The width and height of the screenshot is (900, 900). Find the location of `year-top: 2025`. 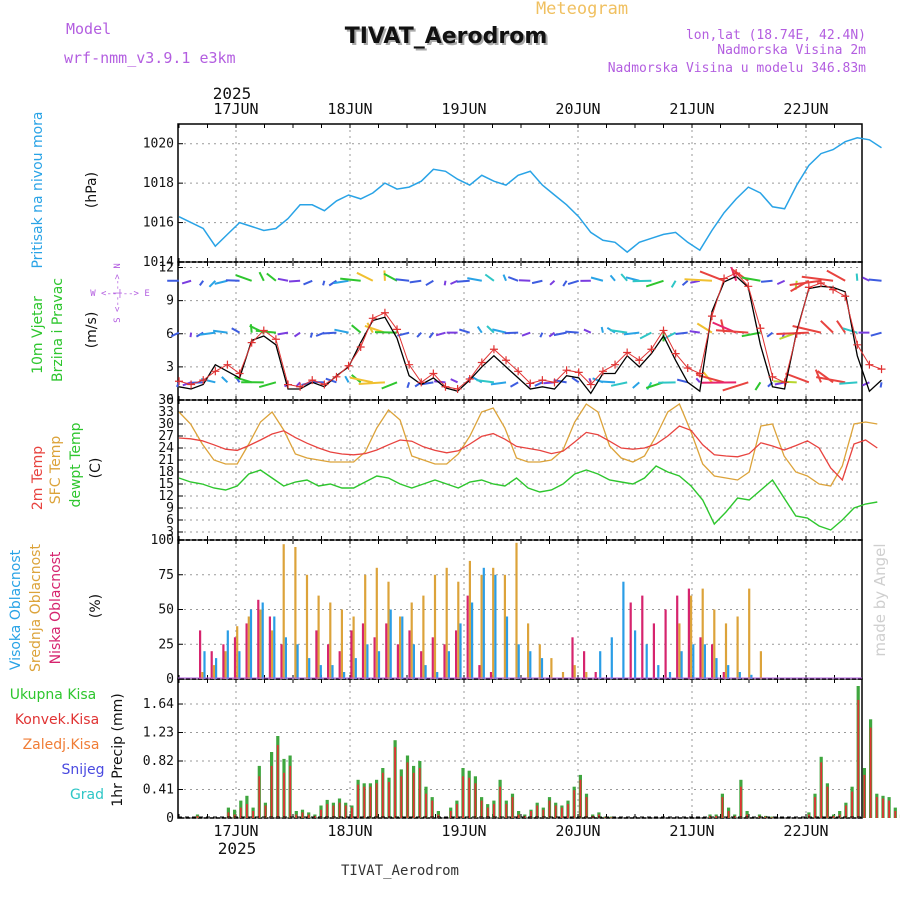

year-top: 2025 is located at coordinates (232, 93).